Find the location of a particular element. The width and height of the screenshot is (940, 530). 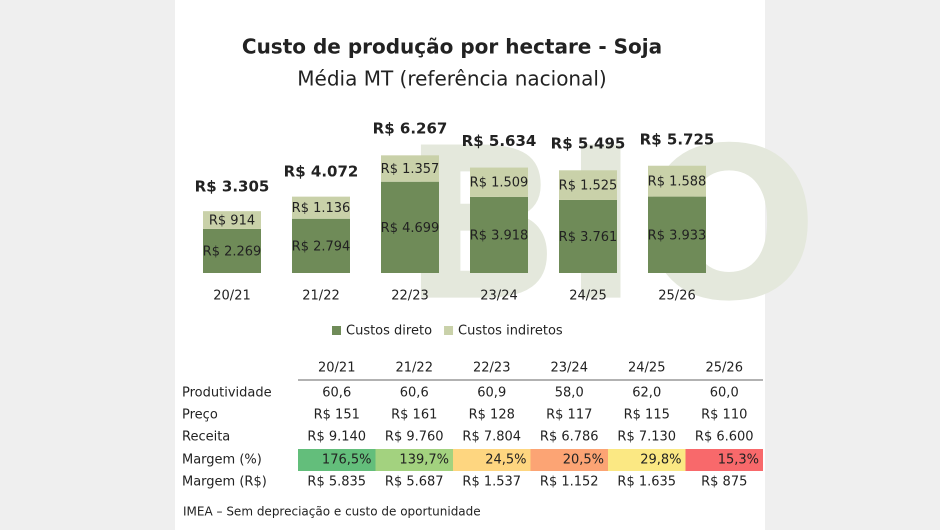

legend-label: Custos direto is located at coordinates (389, 331).